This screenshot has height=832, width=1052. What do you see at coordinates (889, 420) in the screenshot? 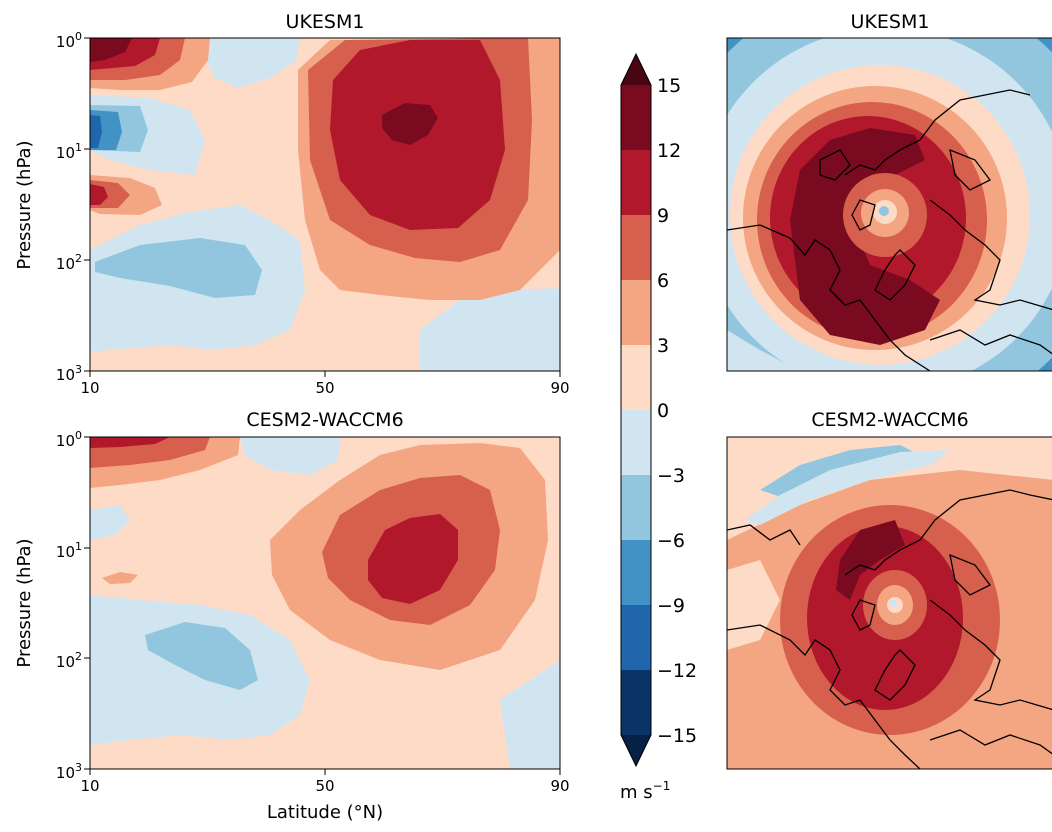
I see `panel-title-cesm2-map: CESM2-WACCM6` at bounding box center [889, 420].